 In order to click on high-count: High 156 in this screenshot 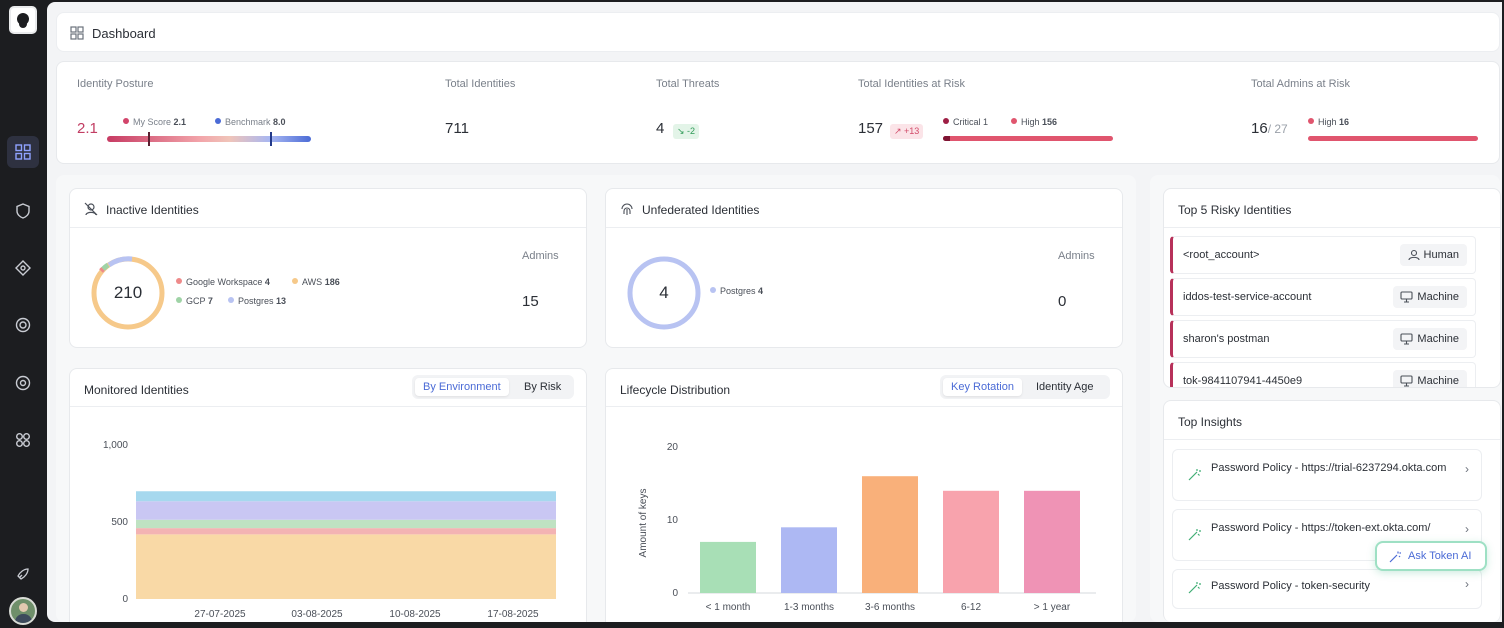, I will do `click(1034, 122)`.